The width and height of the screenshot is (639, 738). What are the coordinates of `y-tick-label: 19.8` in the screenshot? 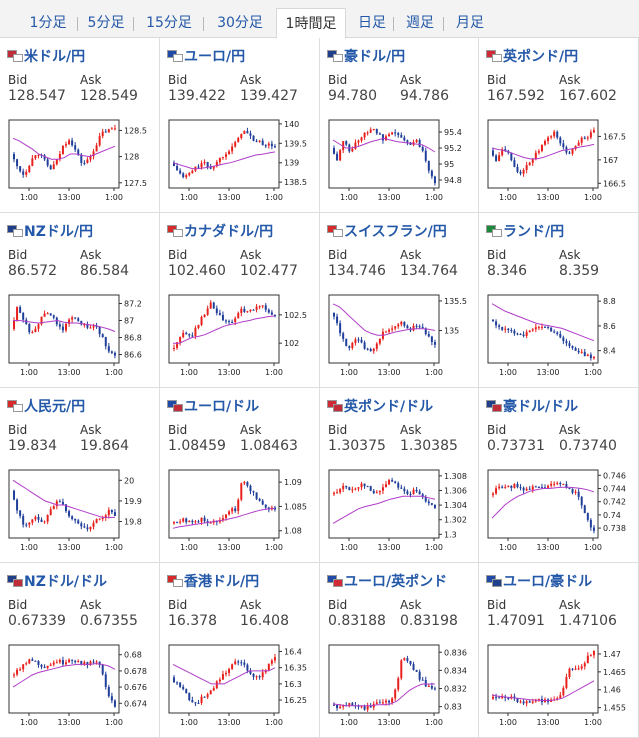 It's located at (133, 522).